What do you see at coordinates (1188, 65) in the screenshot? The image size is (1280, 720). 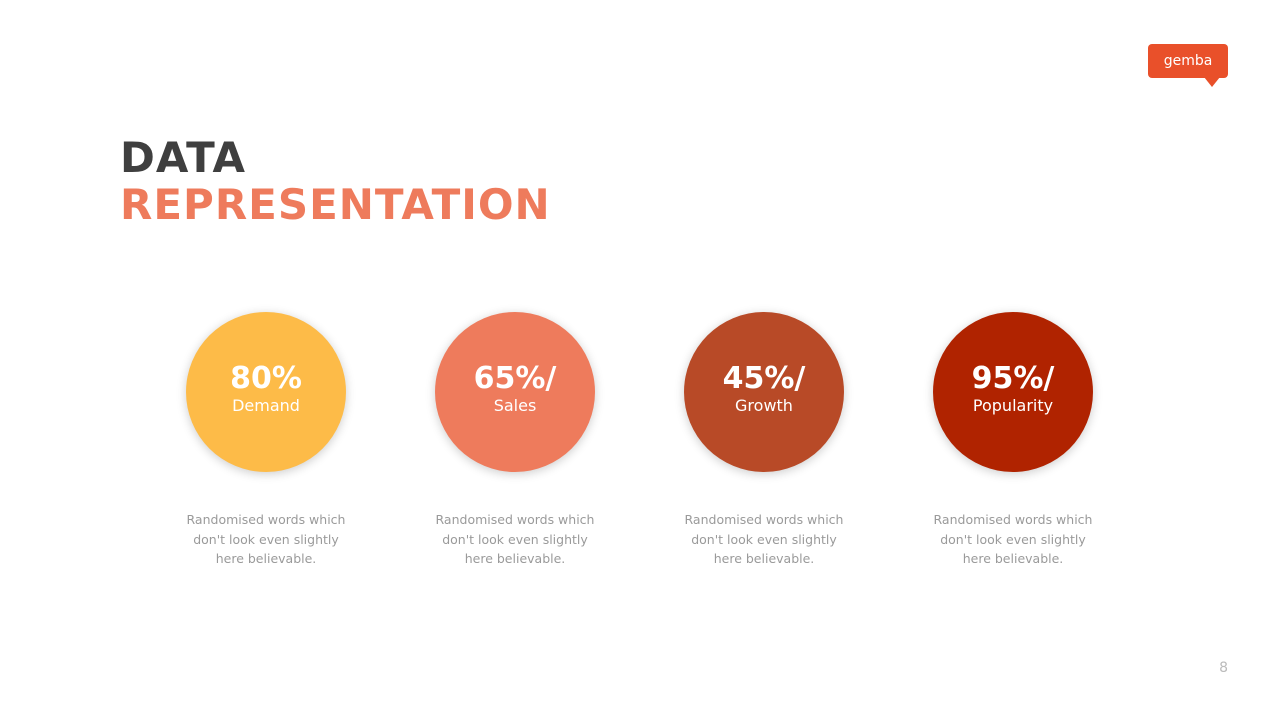 I see `gemba-logo: gemba` at bounding box center [1188, 65].